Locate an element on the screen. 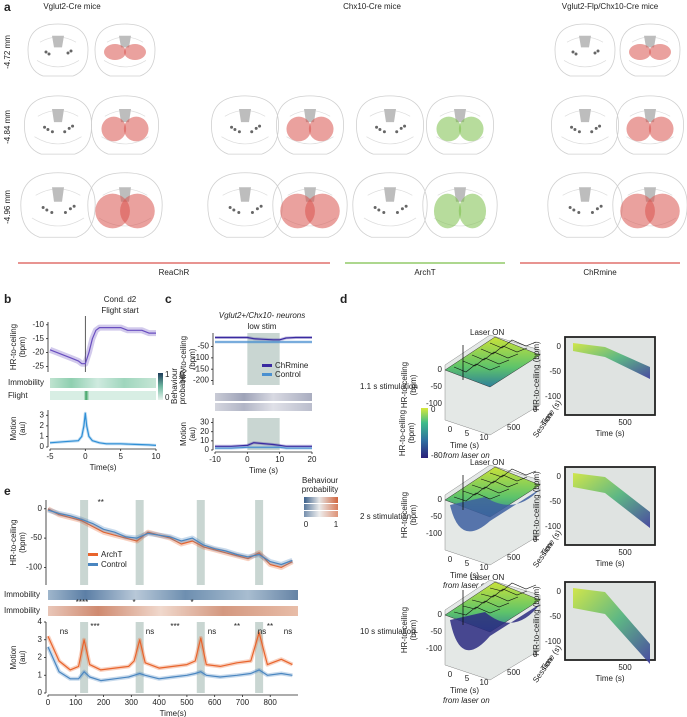 This screenshot has width=687, height=717. z-tick-label: -50 is located at coordinates (436, 386).